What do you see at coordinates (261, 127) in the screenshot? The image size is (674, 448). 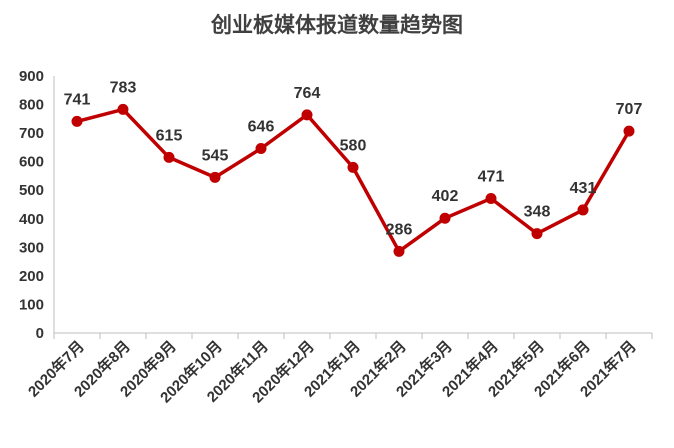 I see `data-label: 646` at bounding box center [261, 127].